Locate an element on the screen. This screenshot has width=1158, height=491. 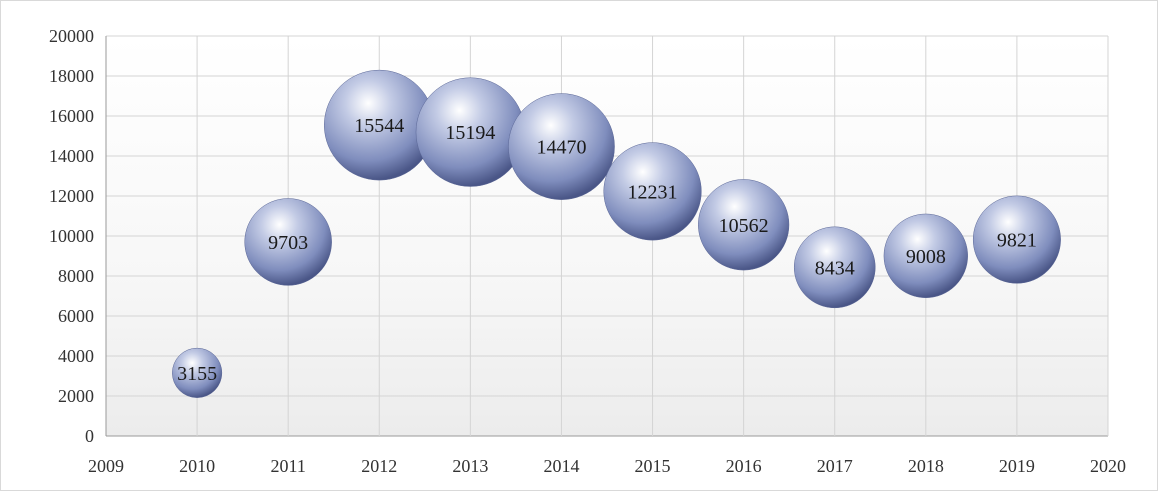
y-tick-label: 18000 is located at coordinates (71, 76).